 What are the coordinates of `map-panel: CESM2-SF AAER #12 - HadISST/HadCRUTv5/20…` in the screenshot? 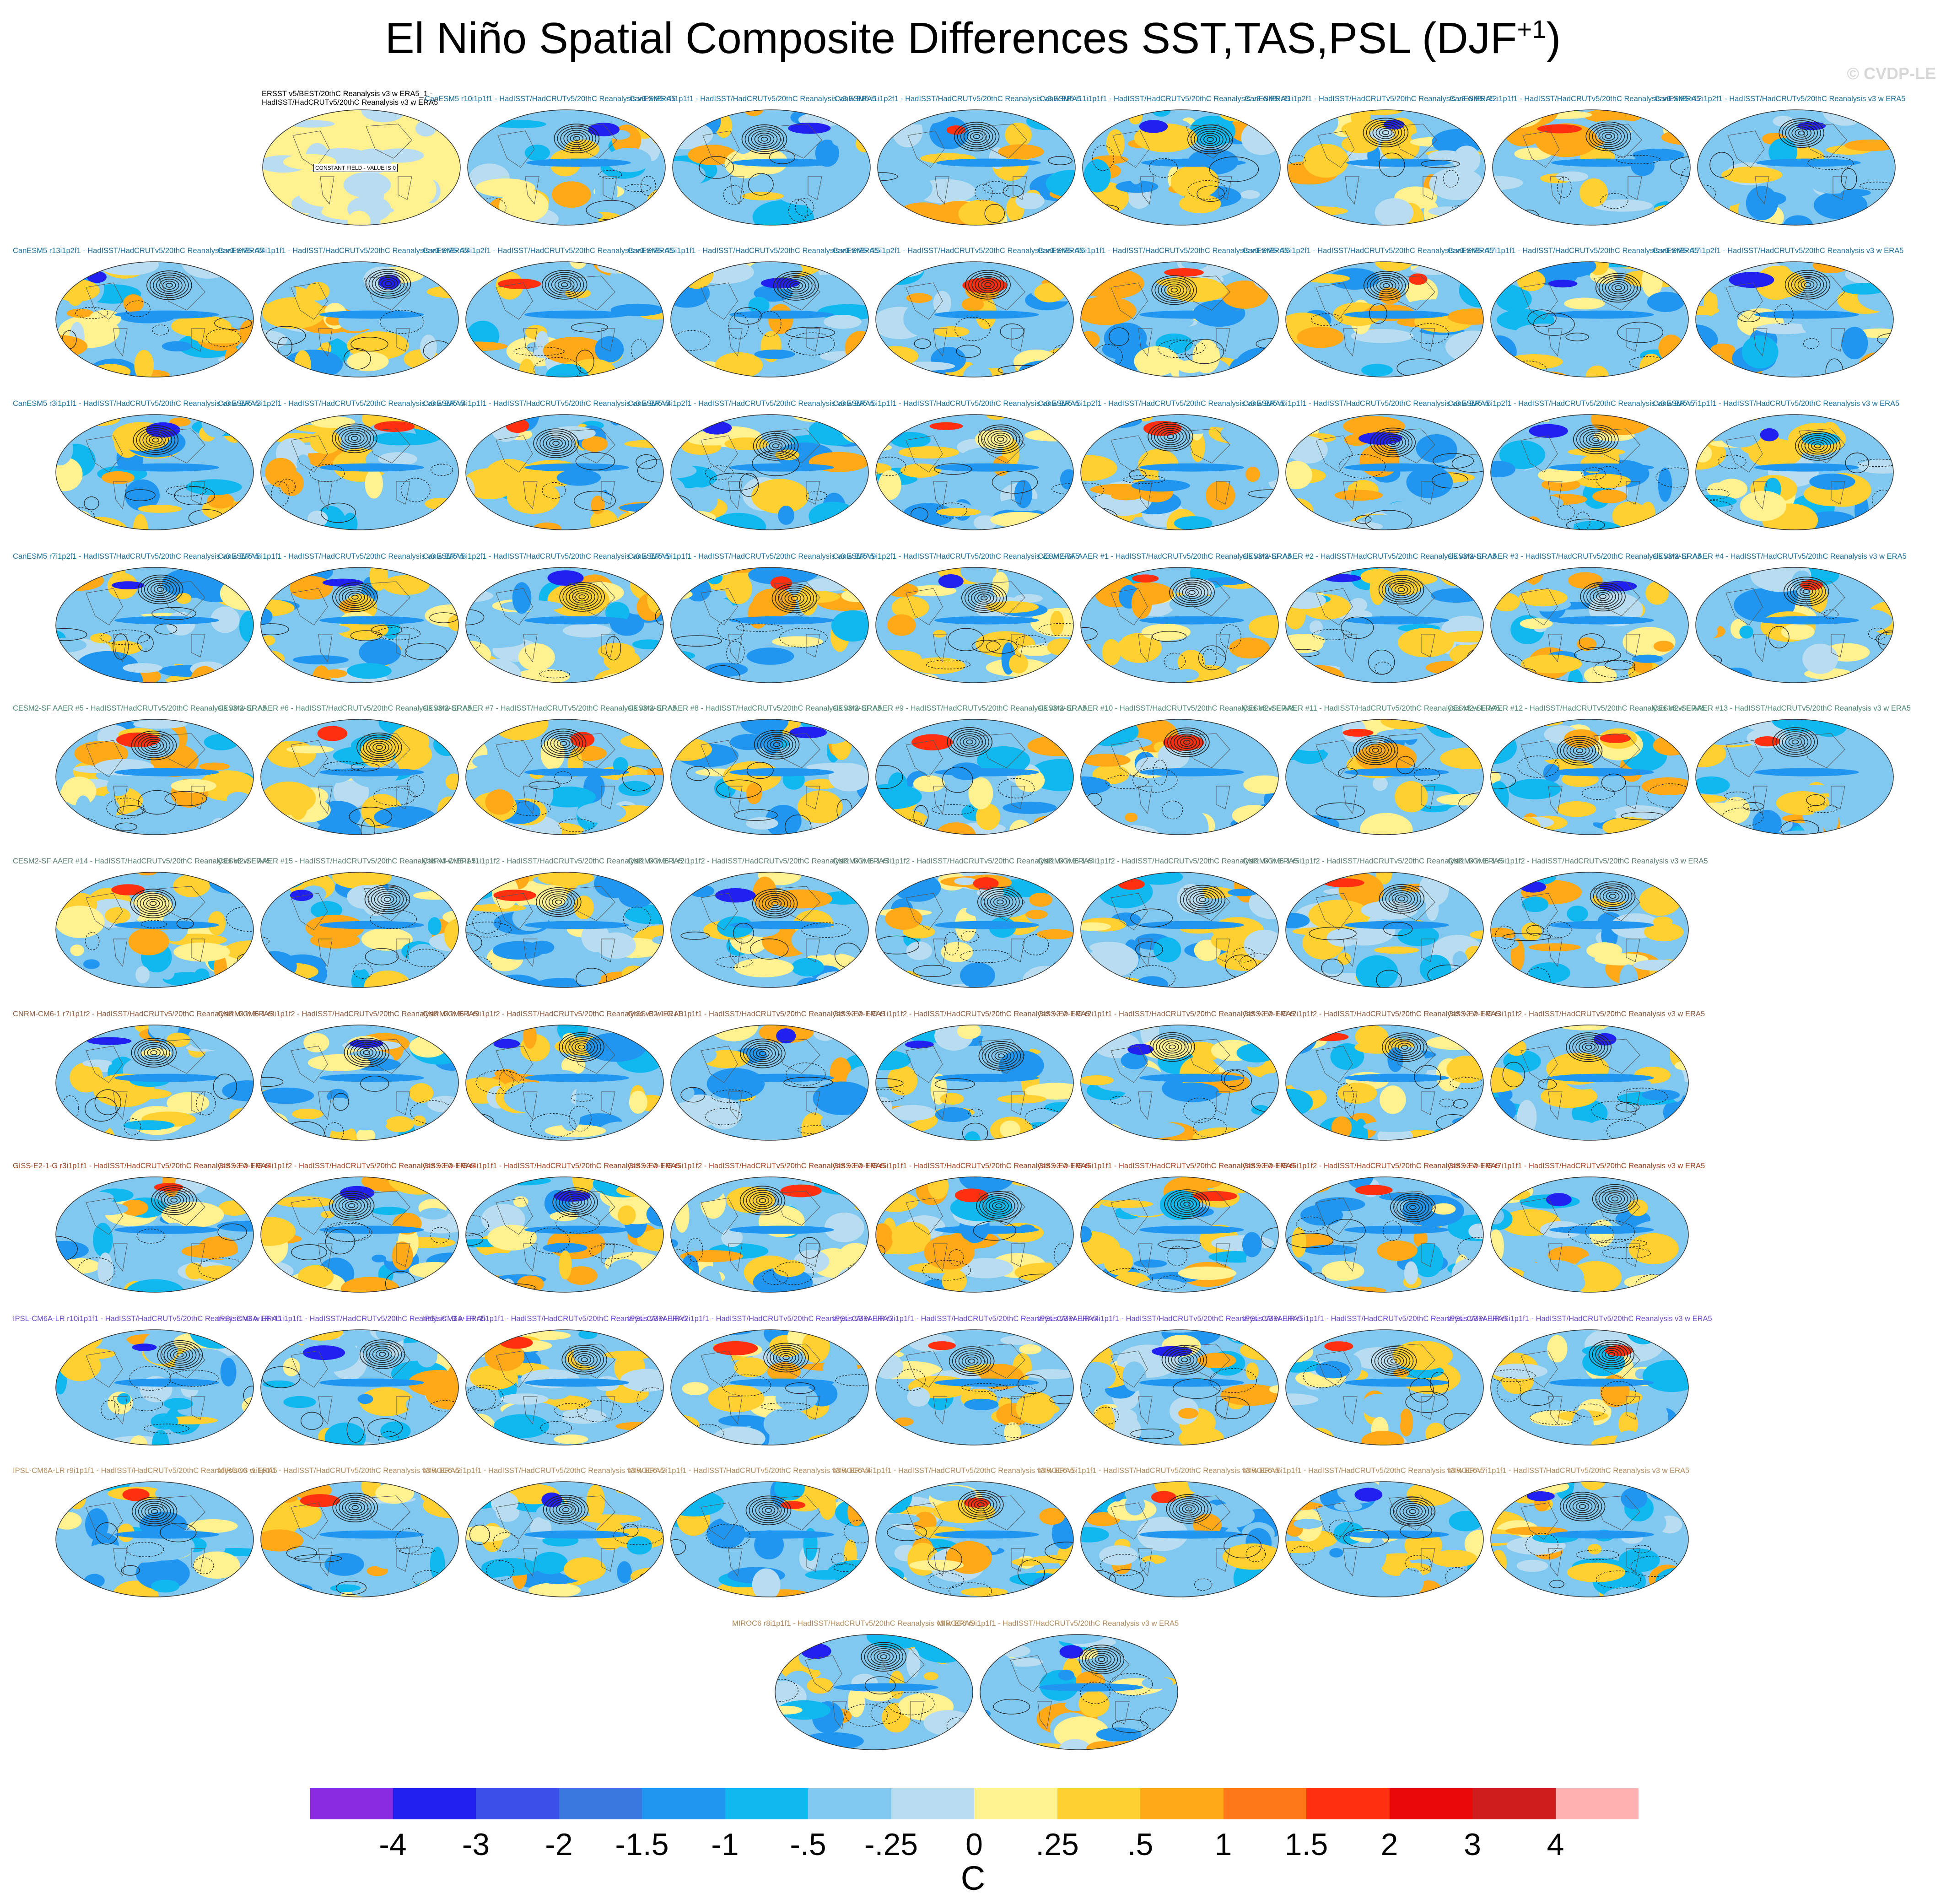 It's located at (1577, 770).